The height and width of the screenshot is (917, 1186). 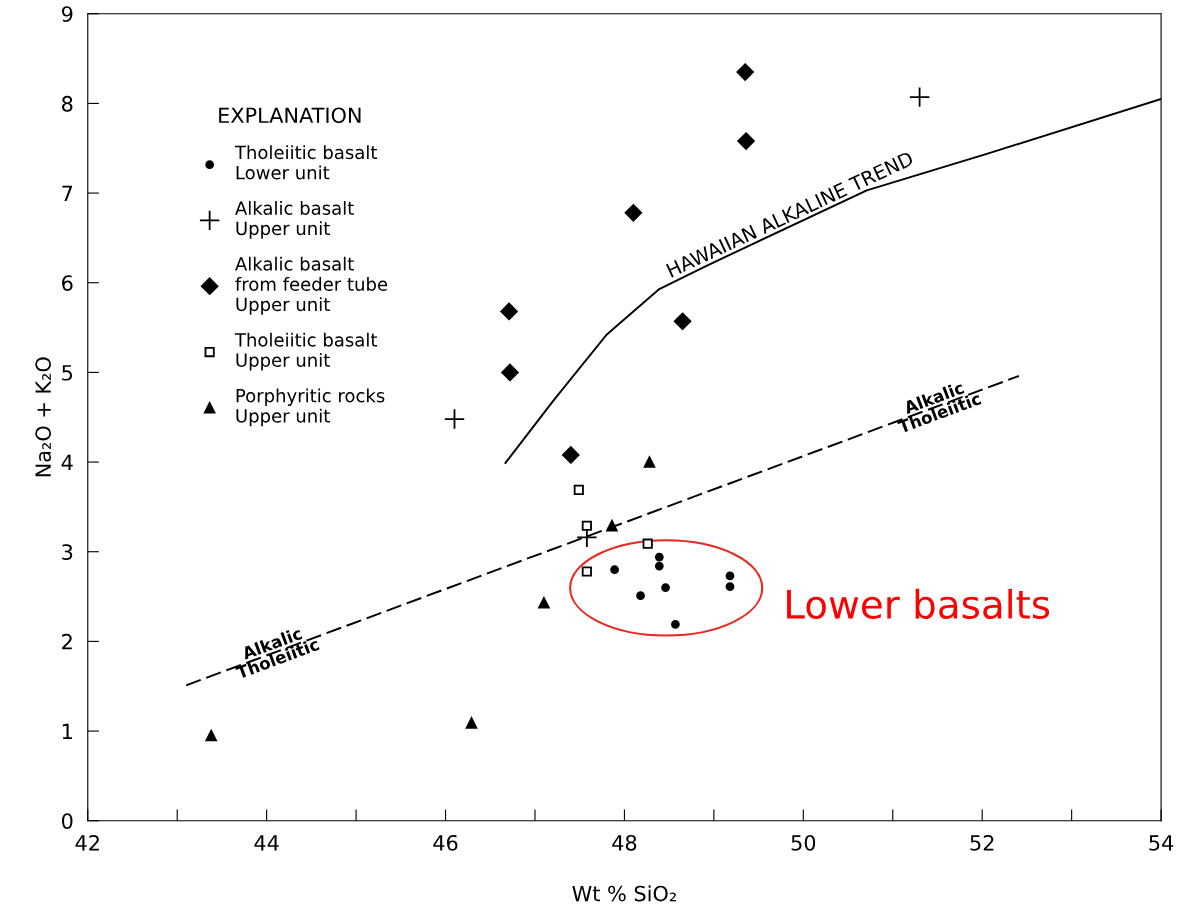 I want to click on x-tick-label: 48, so click(x=624, y=842).